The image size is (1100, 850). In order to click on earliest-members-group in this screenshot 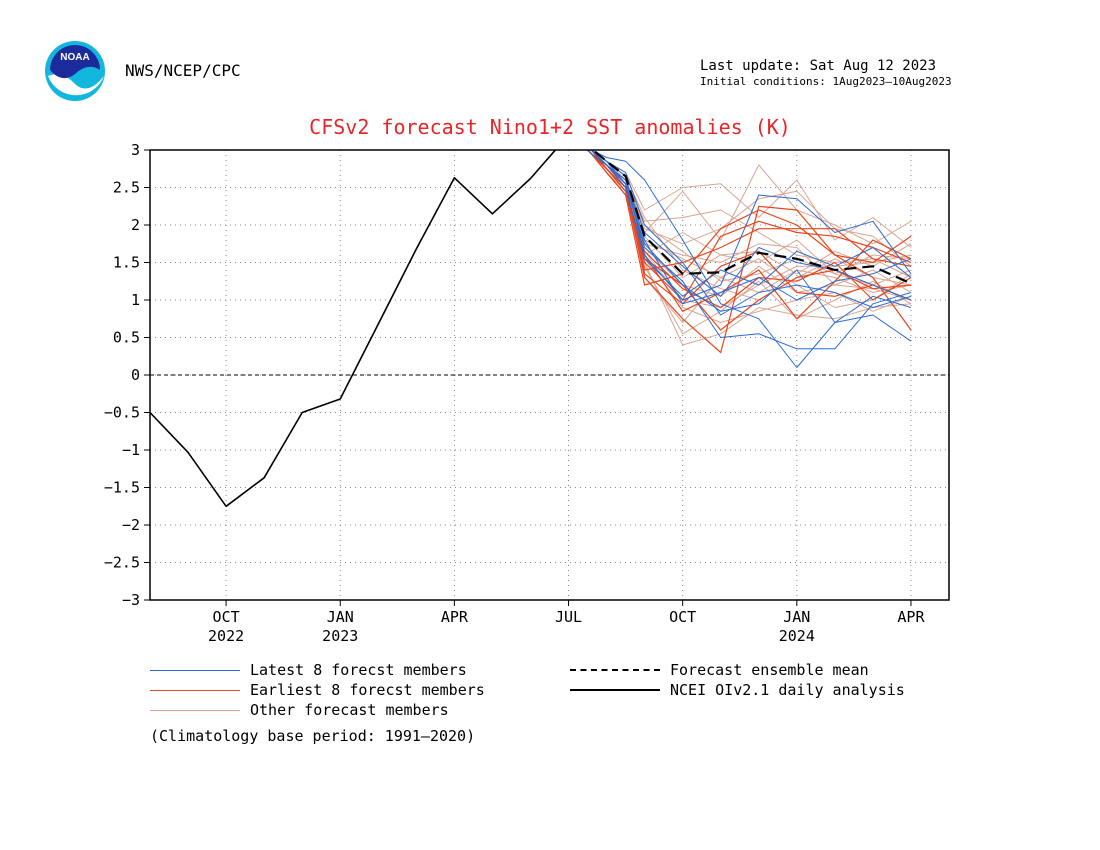, I will do `click(749, 252)`.